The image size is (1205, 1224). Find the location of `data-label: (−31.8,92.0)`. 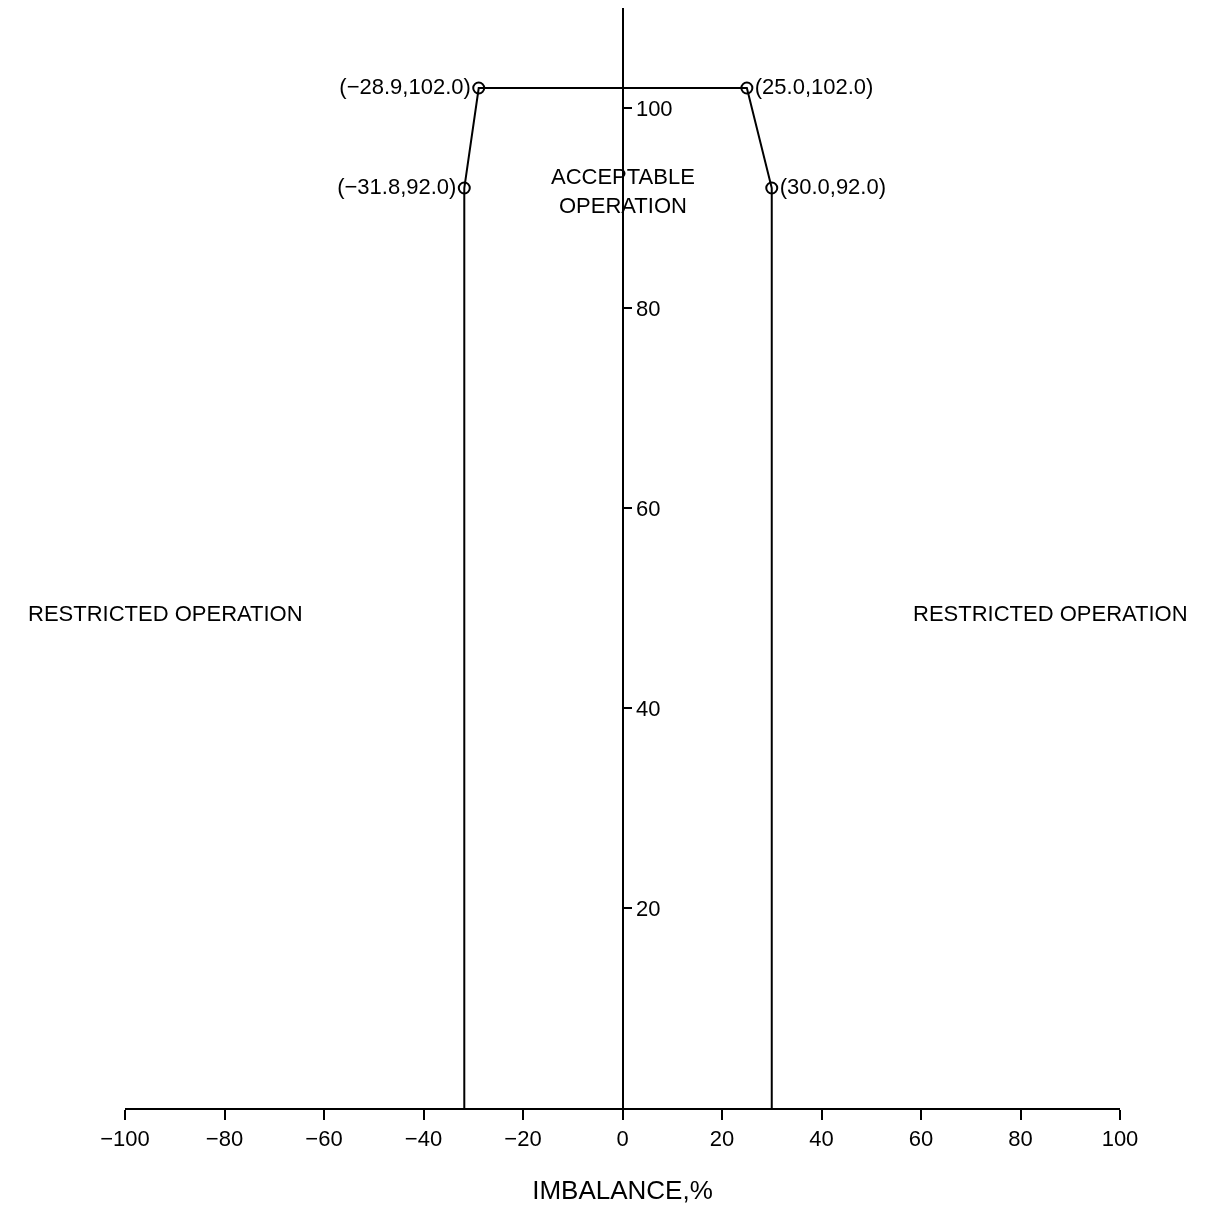

data-label: (−31.8,92.0) is located at coordinates (397, 186).